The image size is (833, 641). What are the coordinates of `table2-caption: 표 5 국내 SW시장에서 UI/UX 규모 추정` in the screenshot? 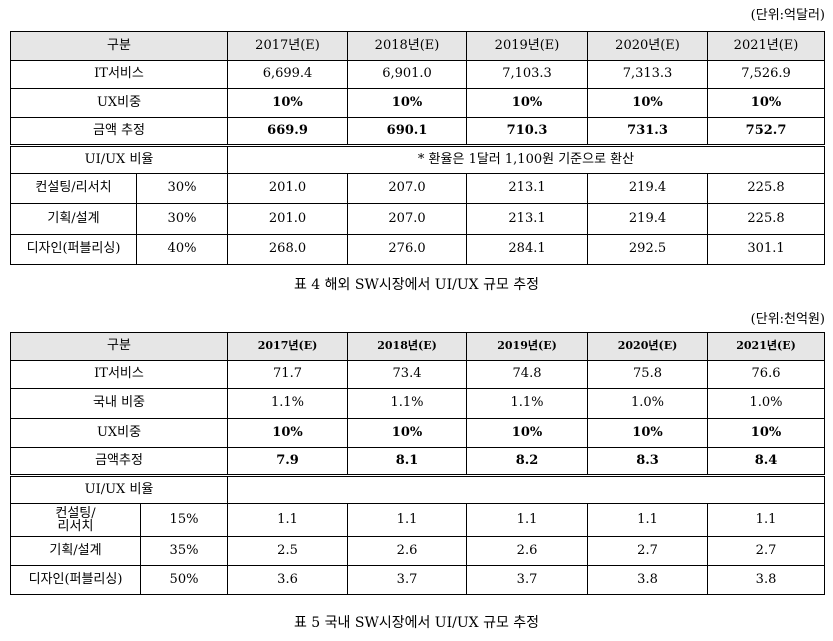 It's located at (416, 623).